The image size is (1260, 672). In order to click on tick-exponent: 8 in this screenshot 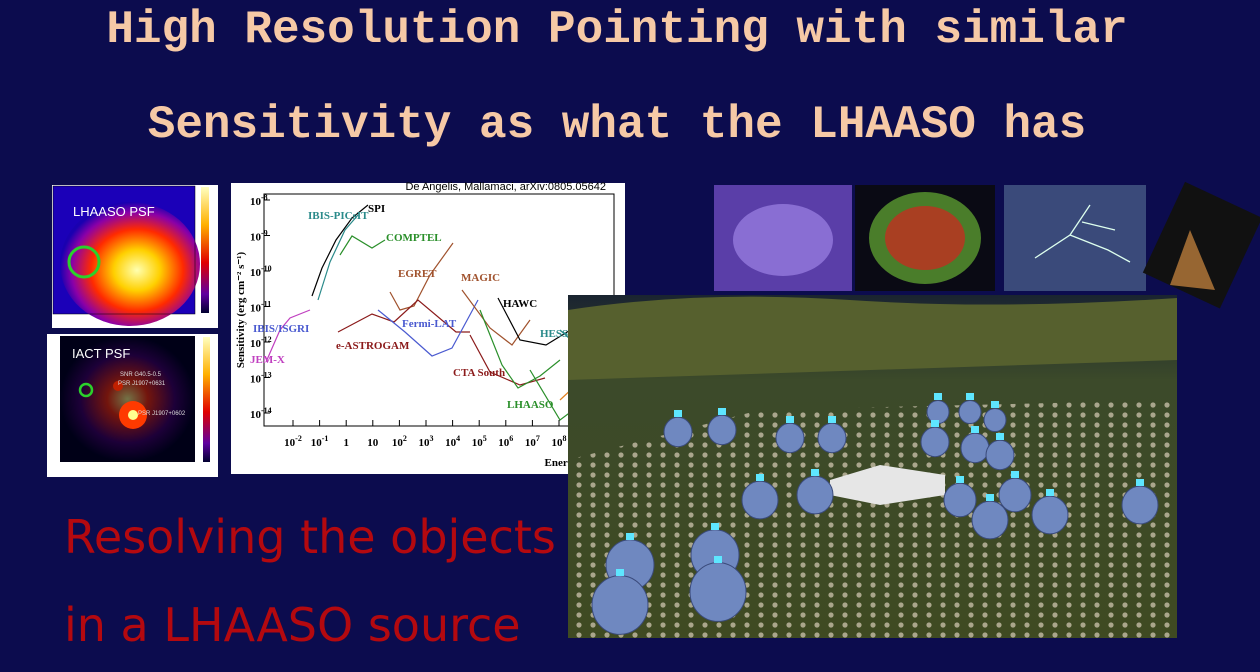, I will do `click(565, 438)`.